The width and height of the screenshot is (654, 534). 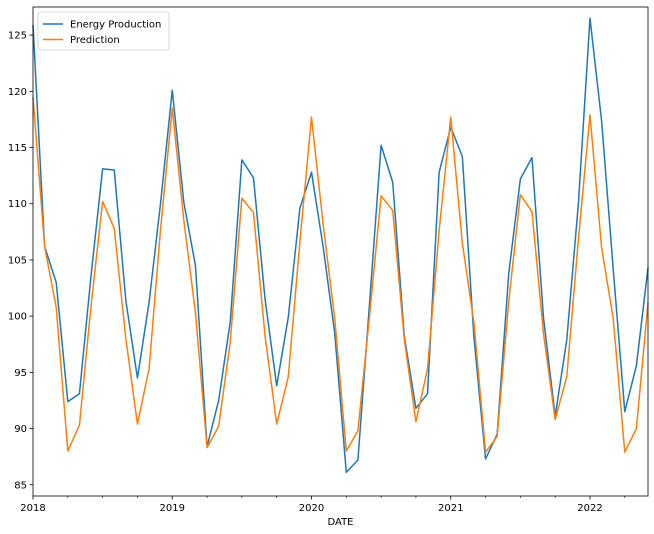 What do you see at coordinates (32, 508) in the screenshot?
I see `x-tick-label: 2018` at bounding box center [32, 508].